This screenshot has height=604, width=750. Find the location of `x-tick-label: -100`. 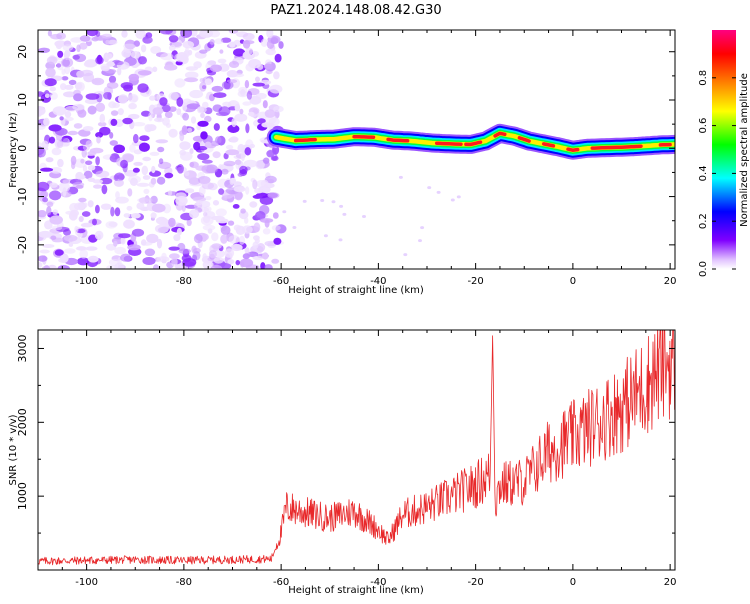

x-tick-label: -100 is located at coordinates (86, 582).